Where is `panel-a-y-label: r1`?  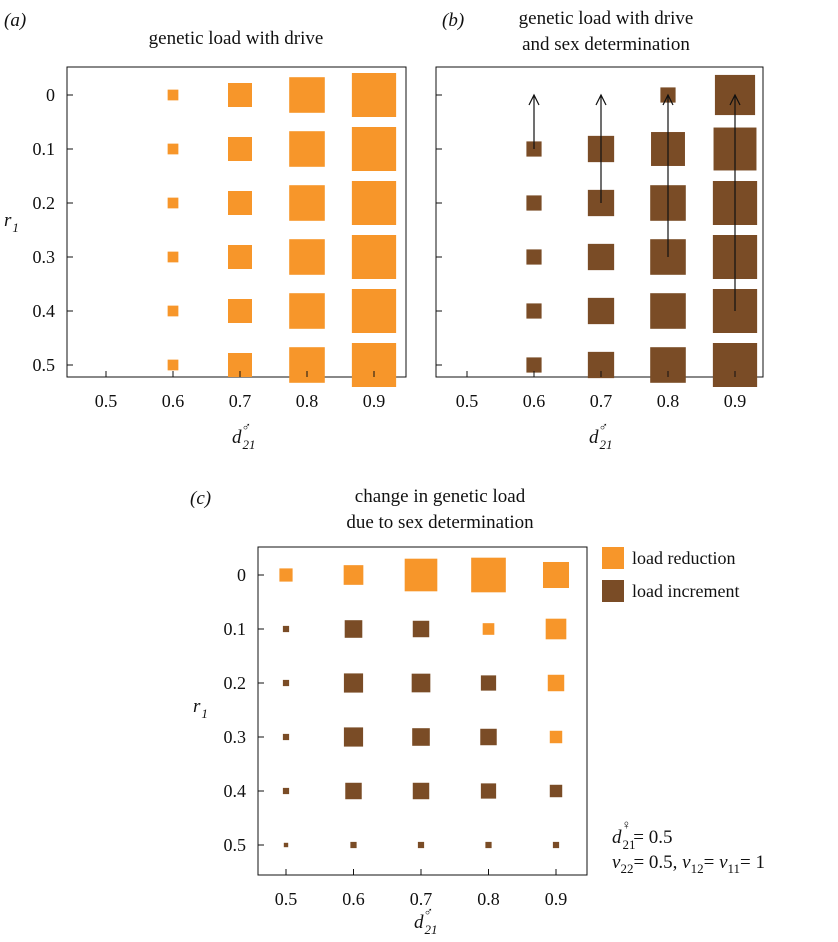 panel-a-y-label: r1 is located at coordinates (11, 222).